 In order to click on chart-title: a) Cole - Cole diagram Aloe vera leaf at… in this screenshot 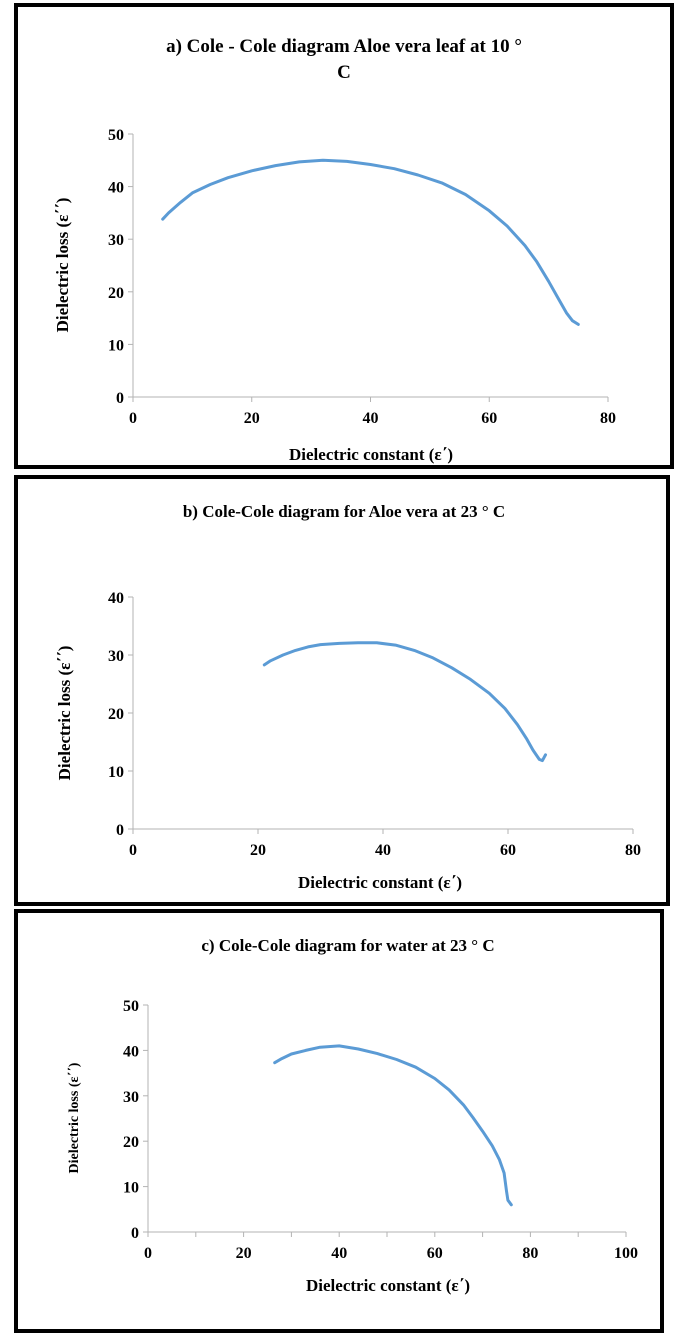, I will do `click(344, 46)`.